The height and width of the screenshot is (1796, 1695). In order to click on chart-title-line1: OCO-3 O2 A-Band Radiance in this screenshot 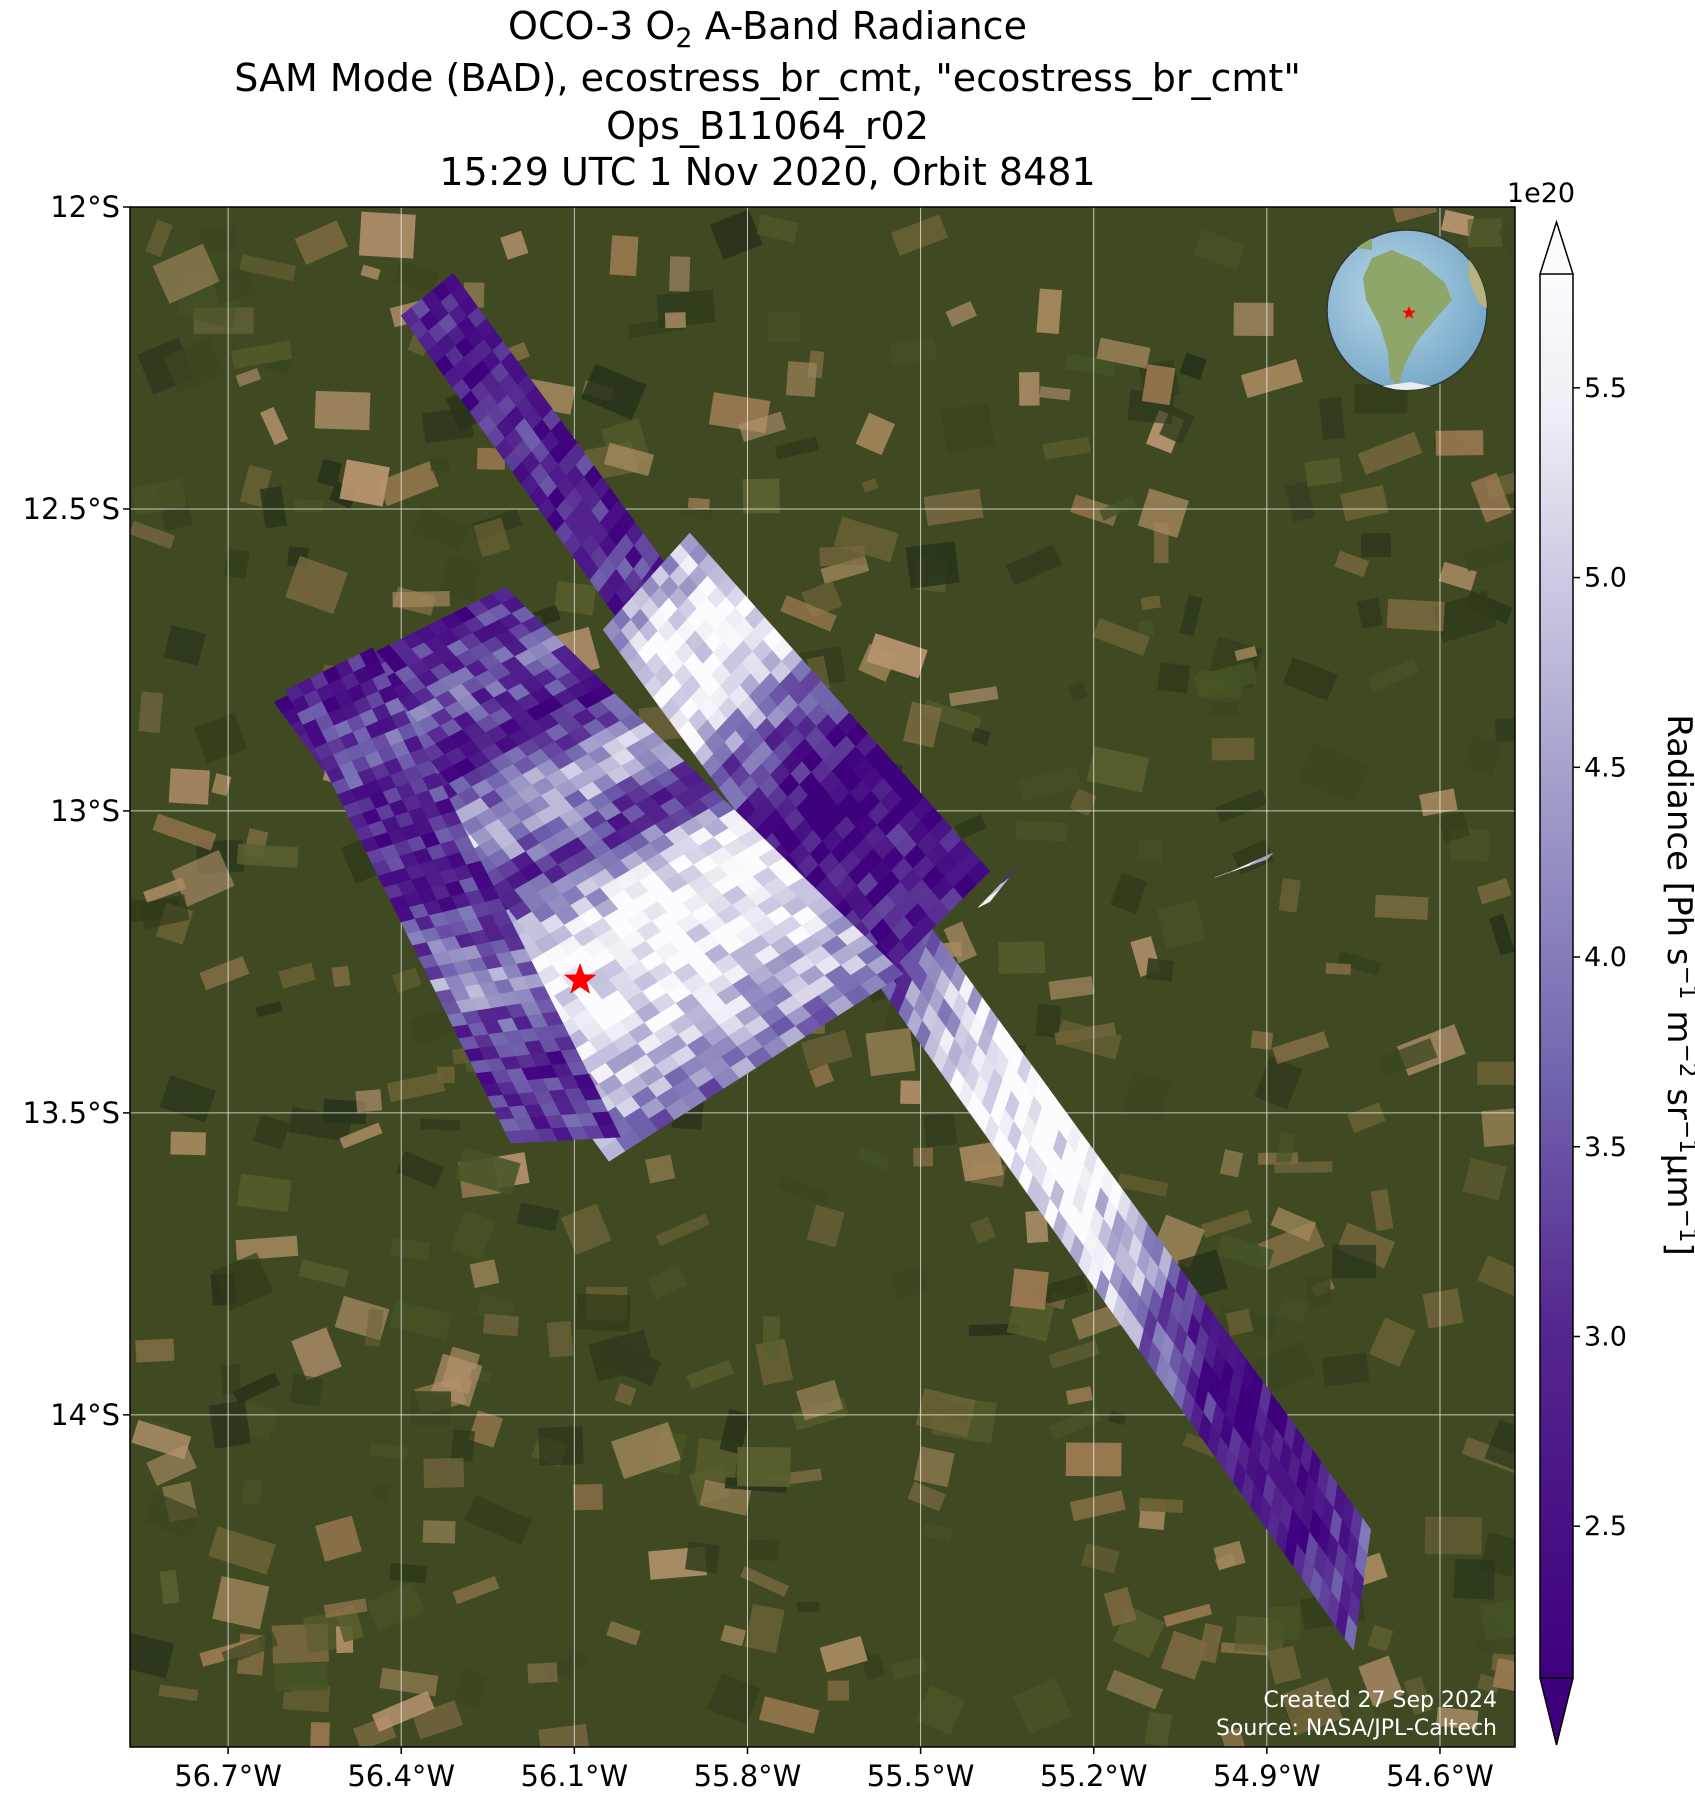, I will do `click(767, 32)`.